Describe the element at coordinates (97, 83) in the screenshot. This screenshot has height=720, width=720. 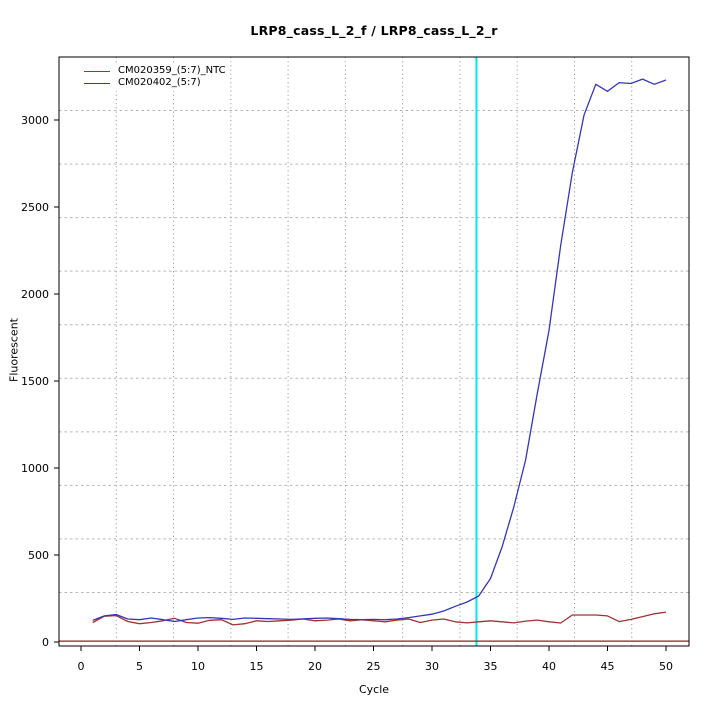
I see `legend-line-swatch-sample` at that location.